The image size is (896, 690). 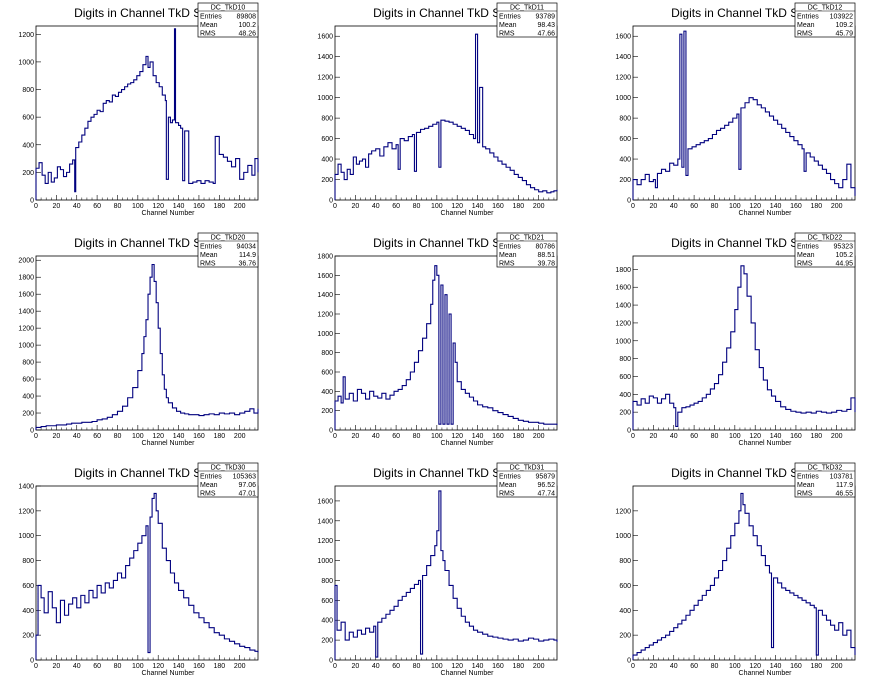 I want to click on stats-name: DC_TkD20, so click(x=228, y=238).